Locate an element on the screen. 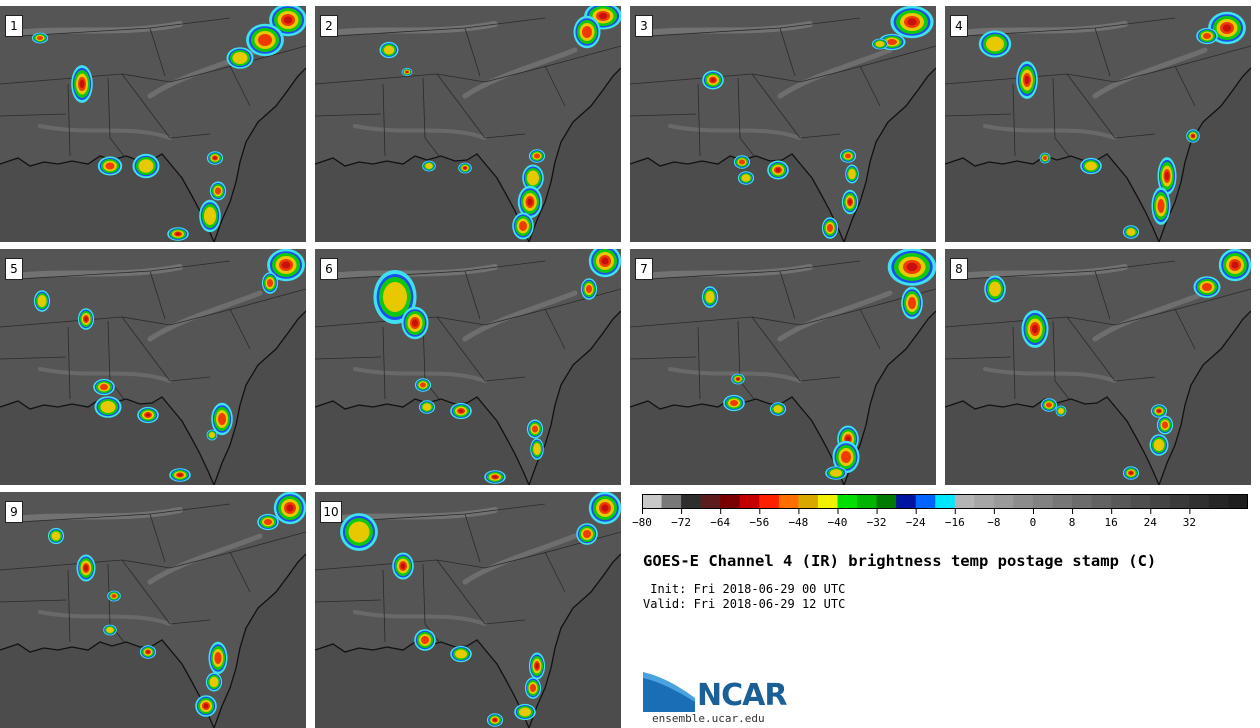  colorbar-tick-label: −8 is located at coordinates (994, 522).